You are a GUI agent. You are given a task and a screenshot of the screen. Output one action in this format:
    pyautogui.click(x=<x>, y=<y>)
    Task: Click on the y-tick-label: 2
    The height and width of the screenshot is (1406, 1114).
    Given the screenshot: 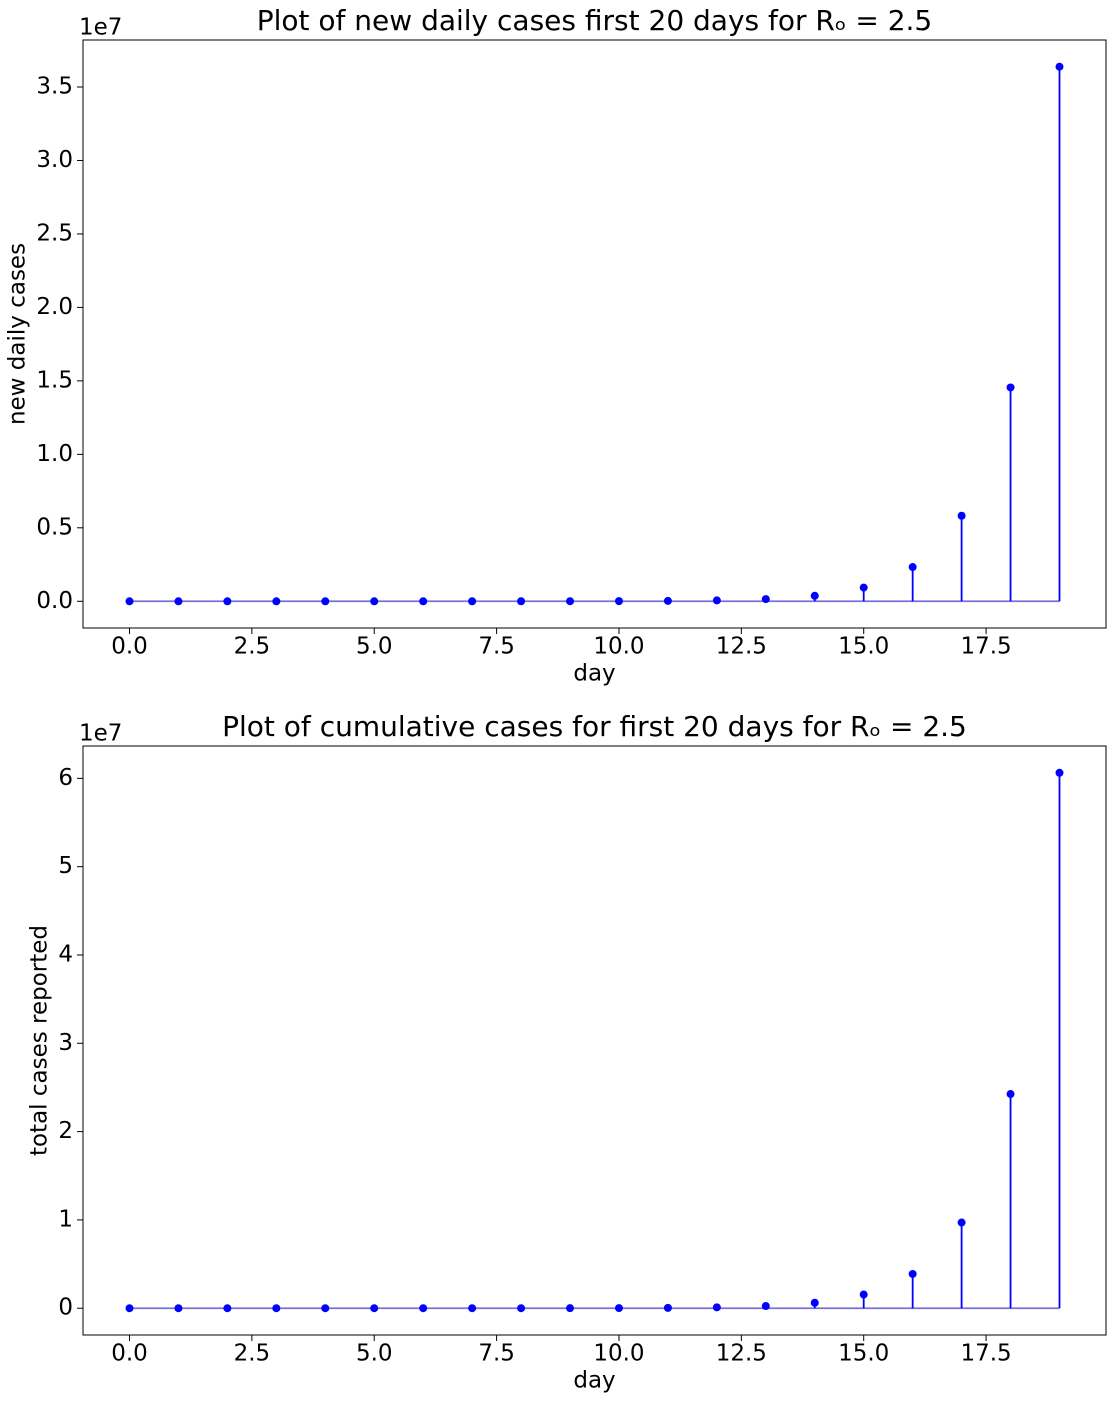 What is the action you would take?
    pyautogui.click(x=65, y=1131)
    